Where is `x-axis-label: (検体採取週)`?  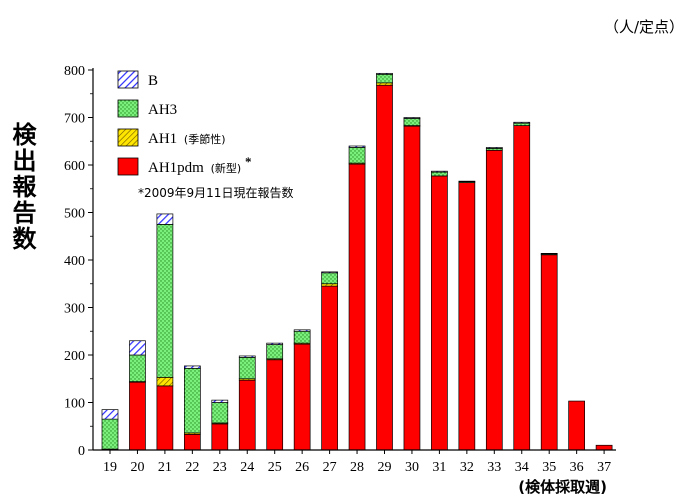 x-axis-label: (検体採取週) is located at coordinates (562, 487).